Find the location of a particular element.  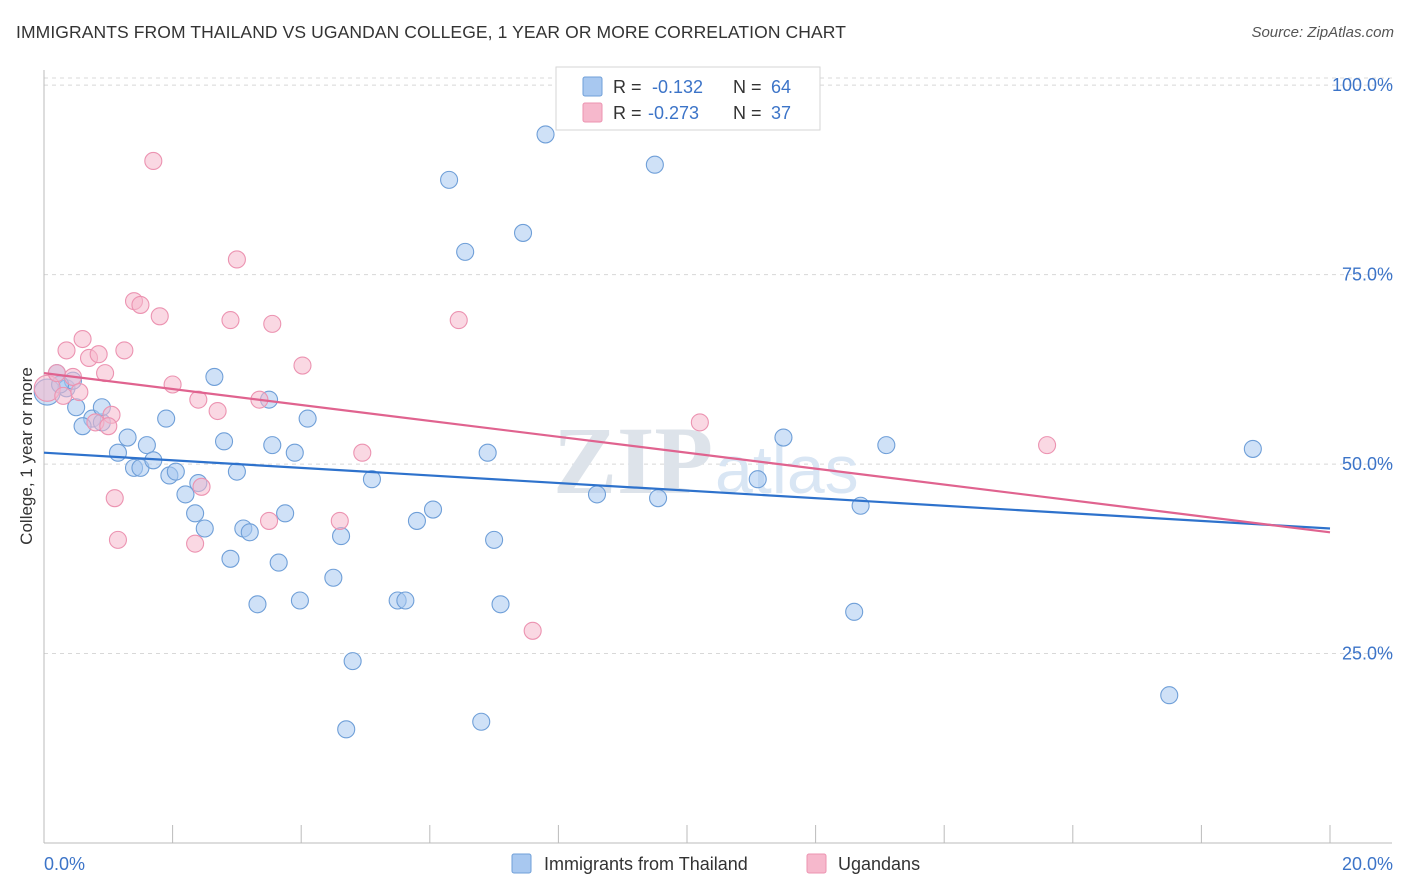

legend-r-label-pink: R = is located at coordinates (627, 113).